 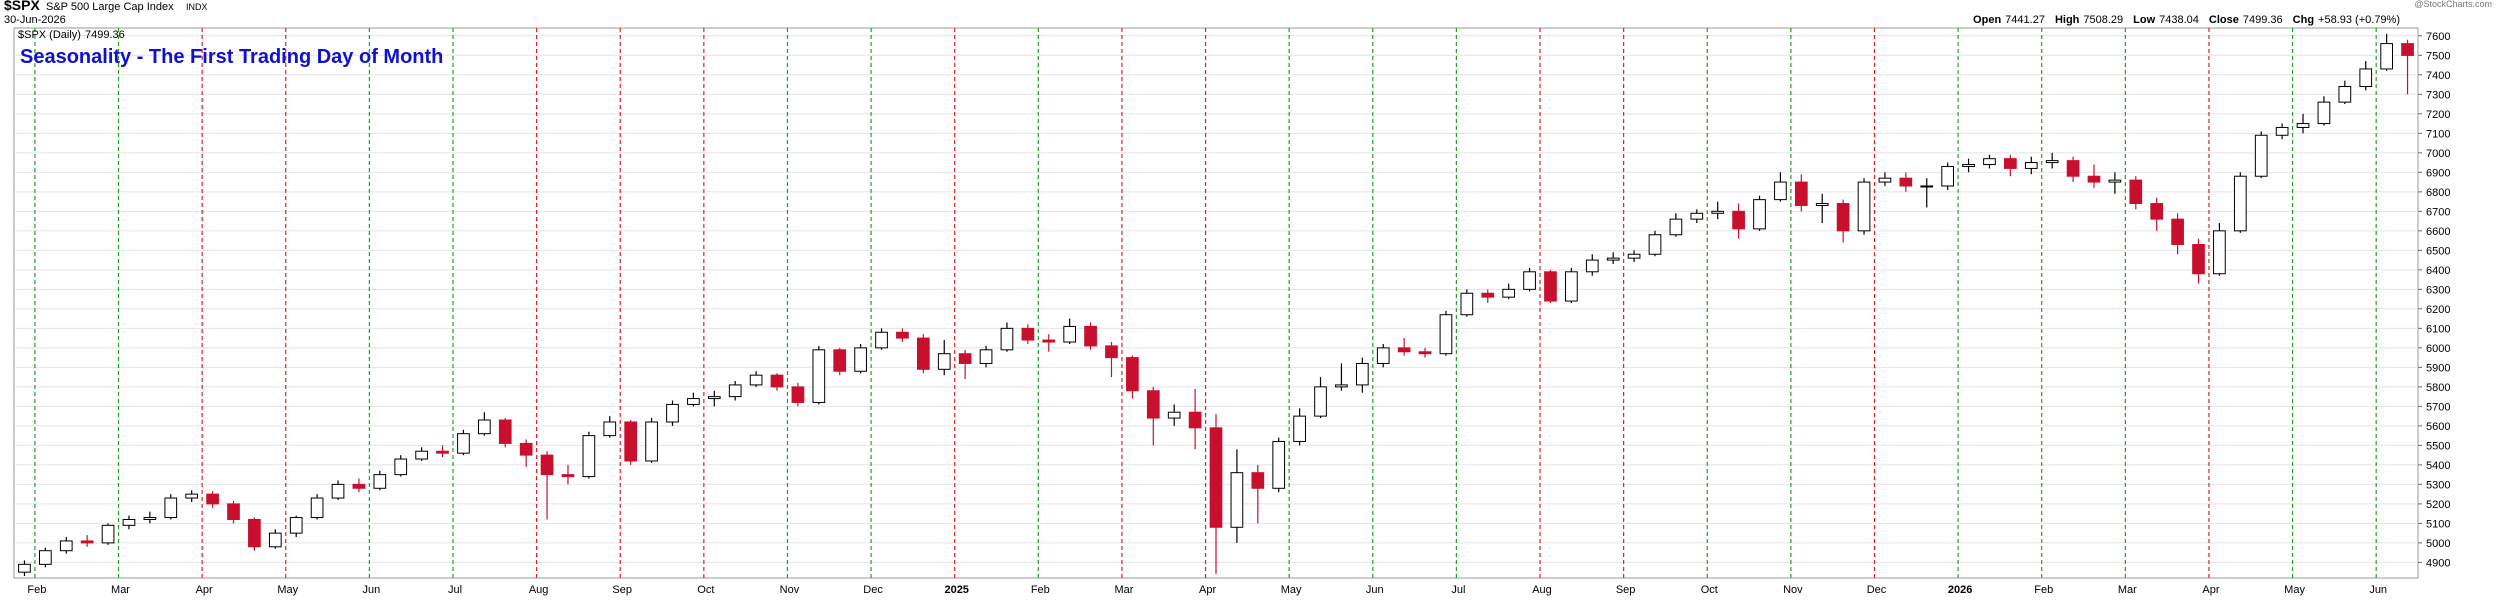 I want to click on y-tick-label: 6300, so click(x=2438, y=290).